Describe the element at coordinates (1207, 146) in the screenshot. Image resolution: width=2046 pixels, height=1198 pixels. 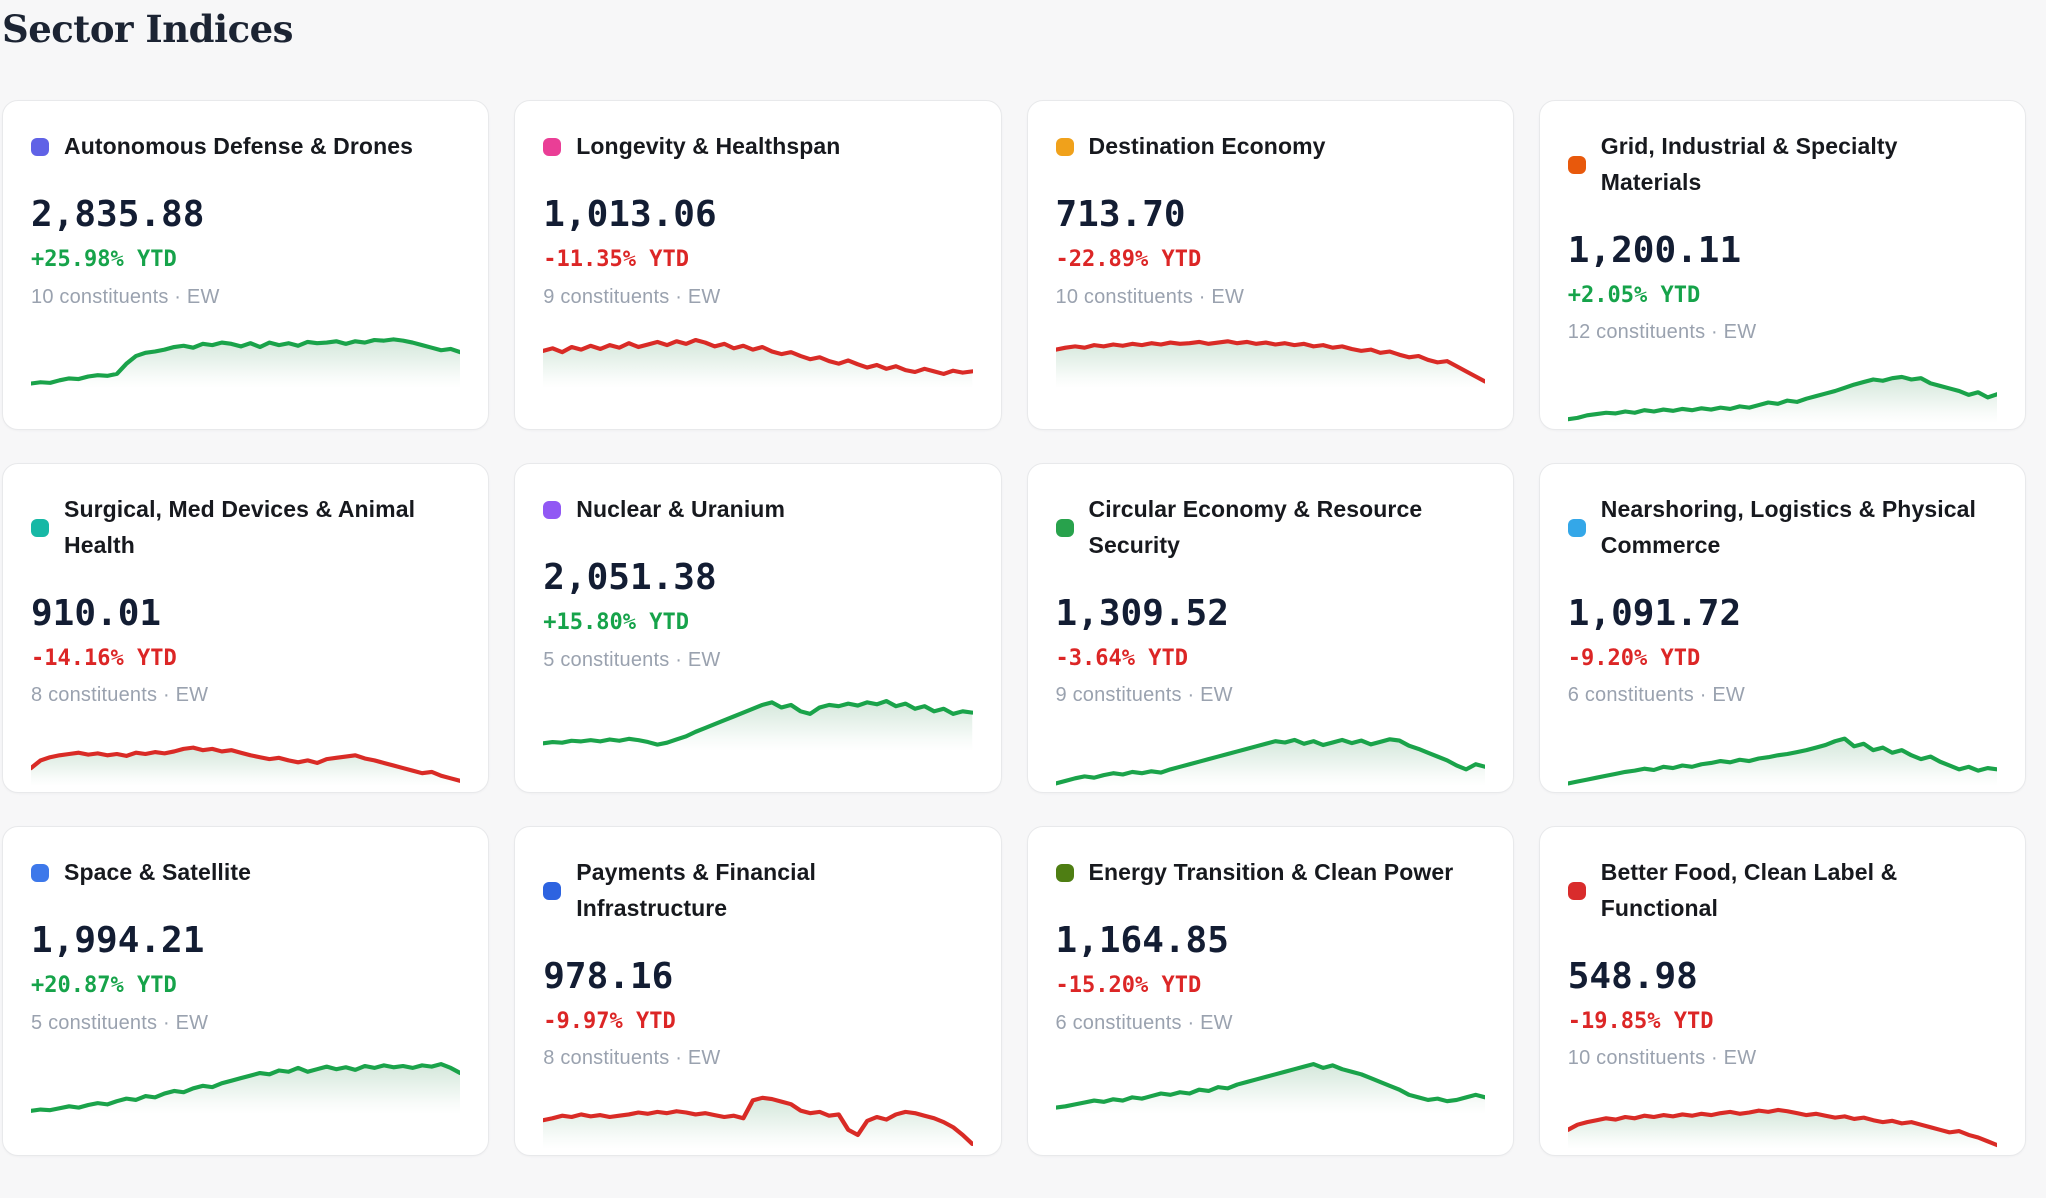
I see `sector-title: Destination Economy` at that location.